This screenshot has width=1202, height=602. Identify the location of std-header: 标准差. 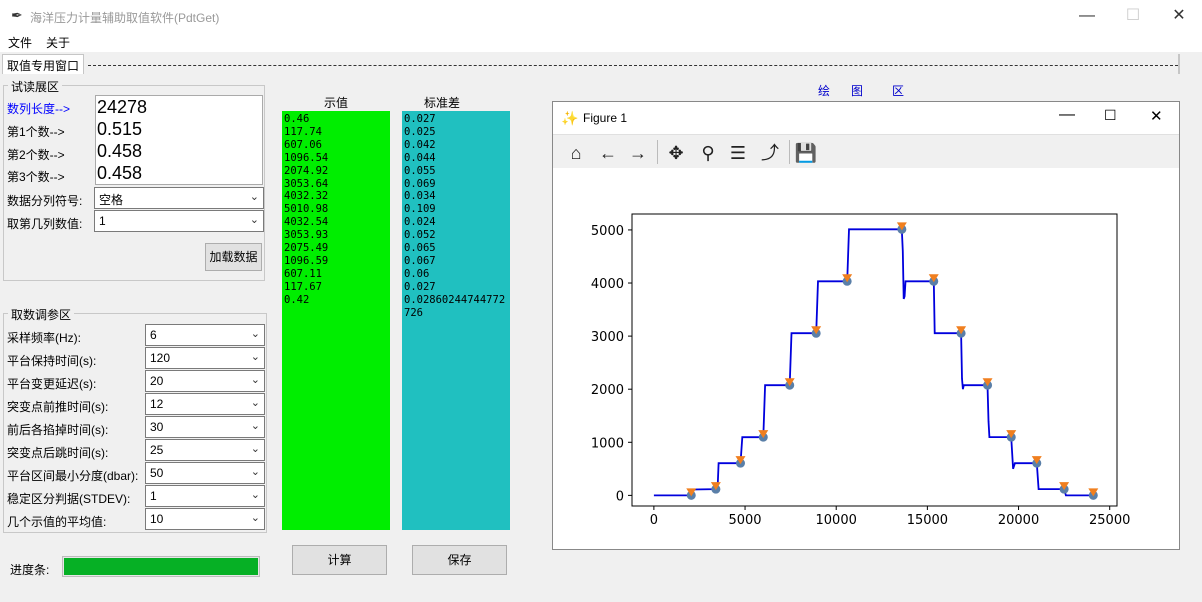
(442, 103).